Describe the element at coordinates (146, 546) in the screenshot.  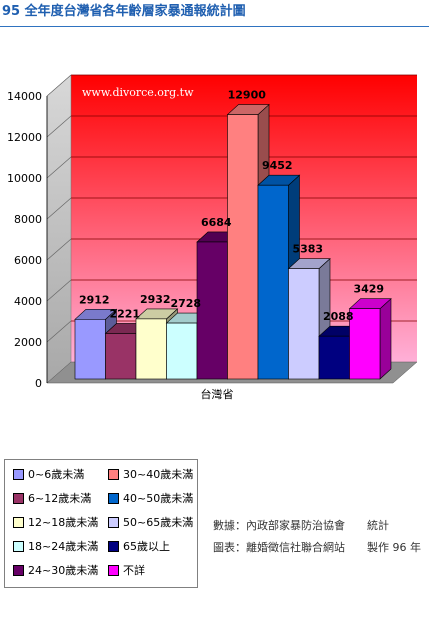
I see `legend-label: 65歲以上` at that location.